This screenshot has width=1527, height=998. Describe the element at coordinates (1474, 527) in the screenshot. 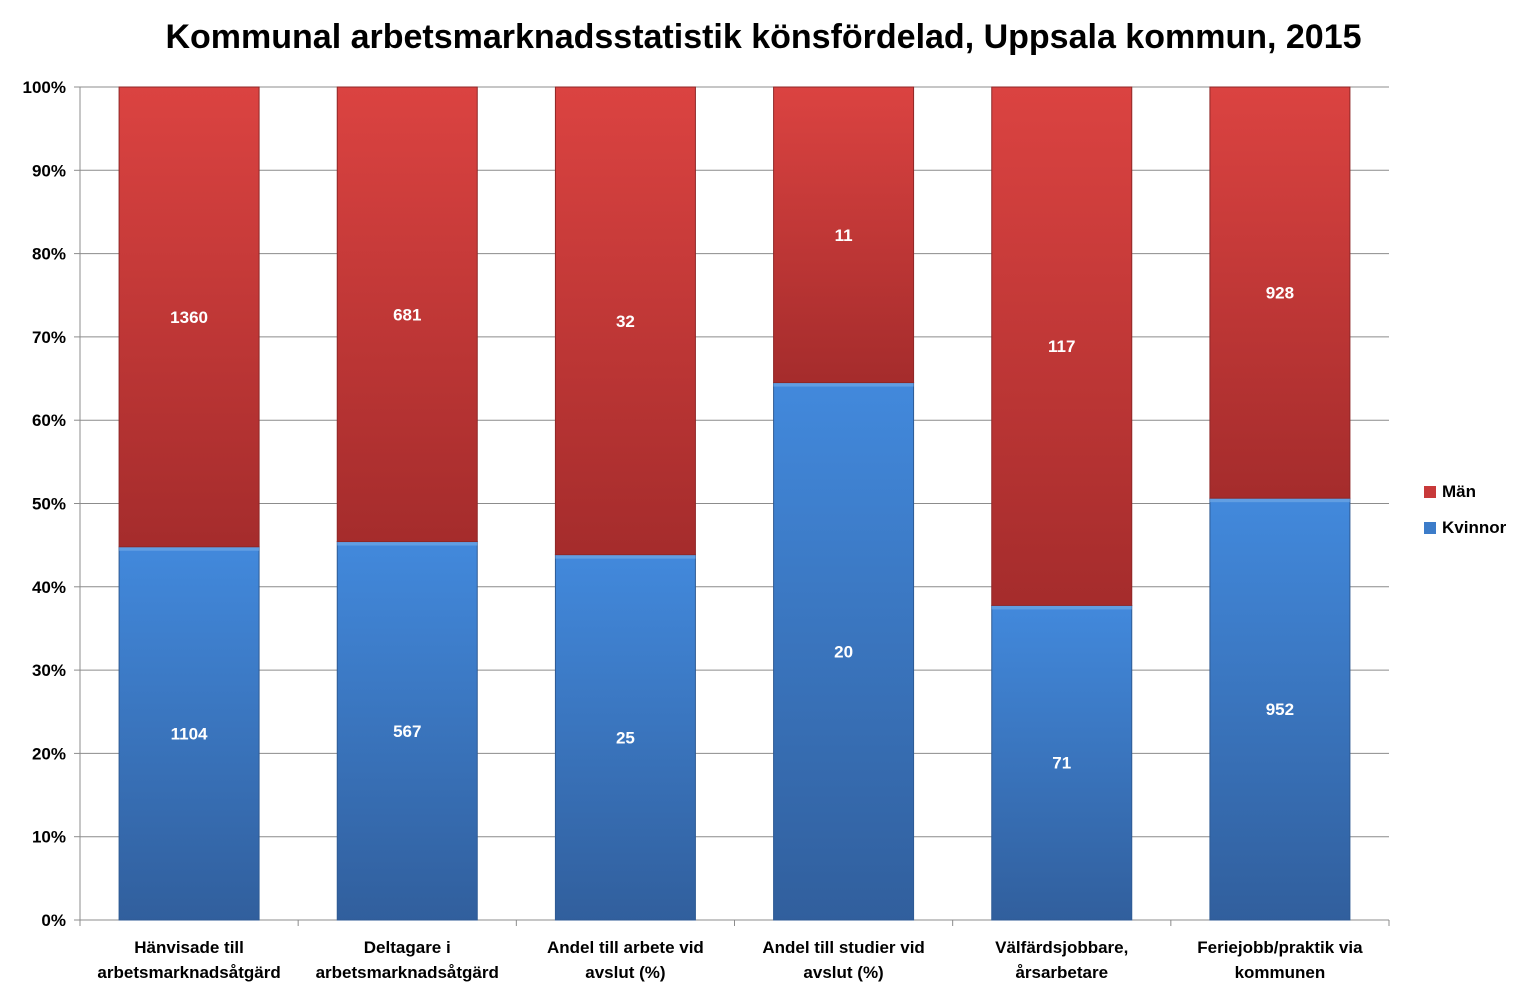

I see `legend-label-kvinnor: Kvinnor` at that location.